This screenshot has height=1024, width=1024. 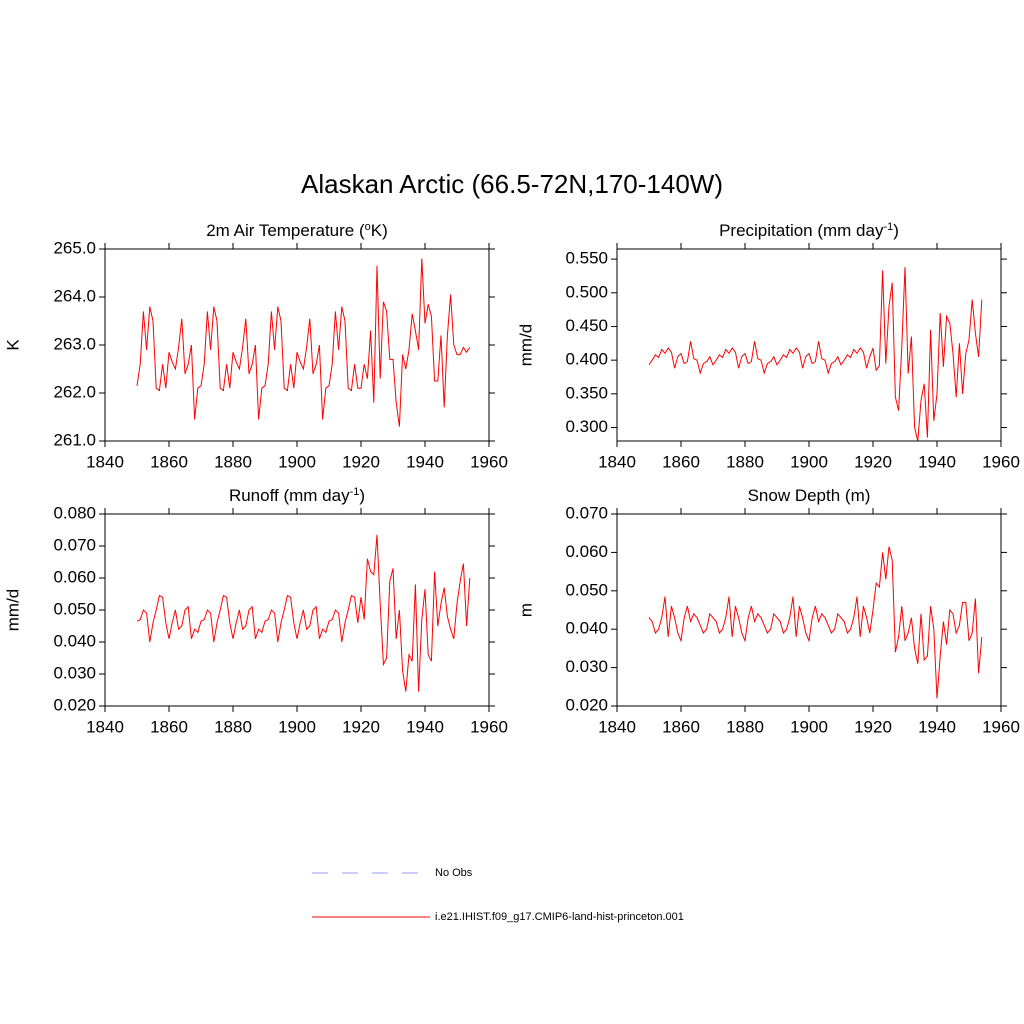 I want to click on figure-title: Alaskan Arctic (66.5-72N,170-140W), so click(x=512, y=184).